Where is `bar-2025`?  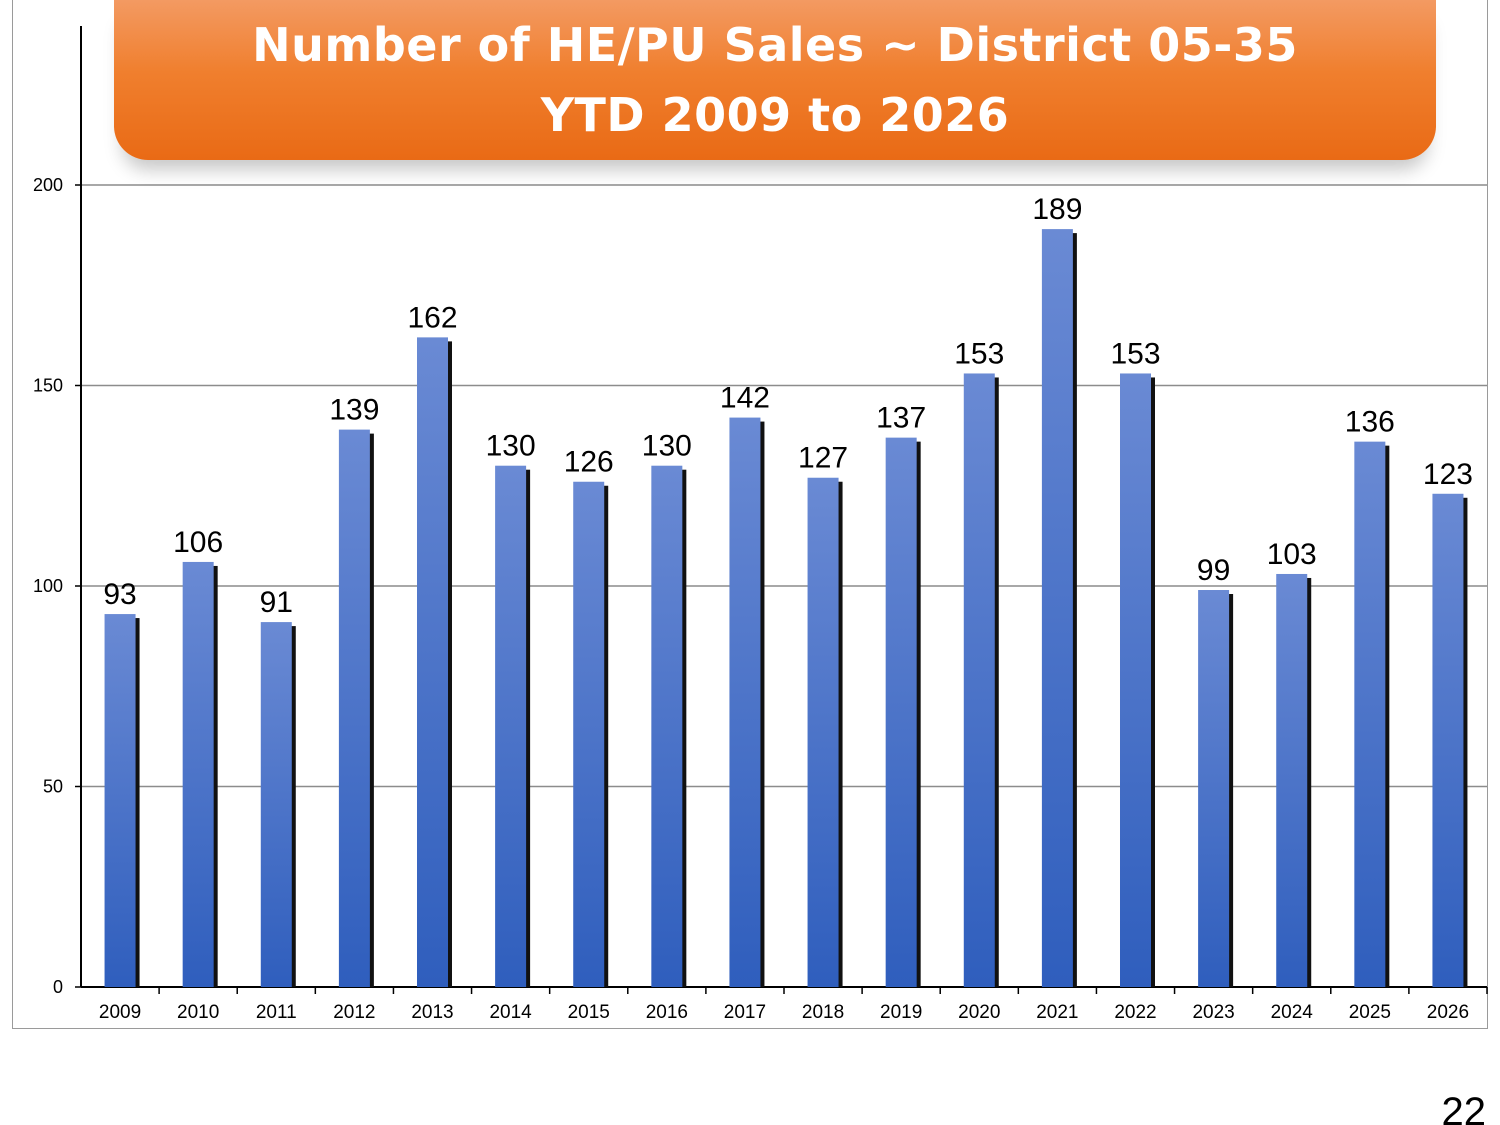 bar-2025 is located at coordinates (1370, 714).